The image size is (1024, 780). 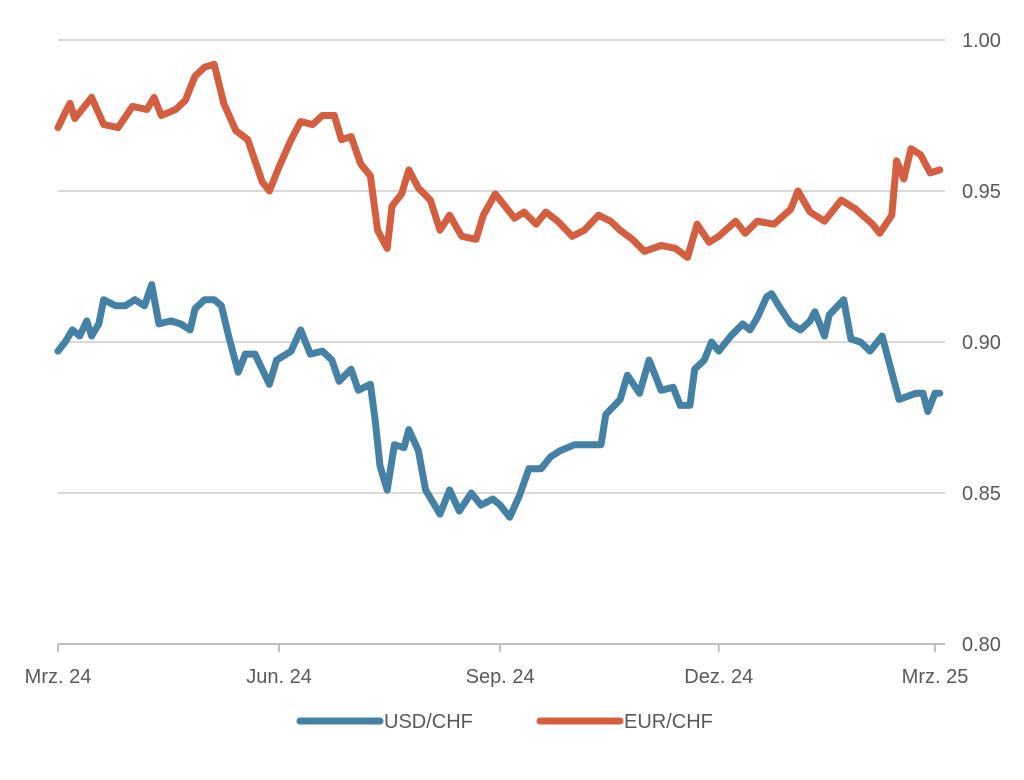 What do you see at coordinates (668, 722) in the screenshot?
I see `legend-label: EUR/CHF` at bounding box center [668, 722].